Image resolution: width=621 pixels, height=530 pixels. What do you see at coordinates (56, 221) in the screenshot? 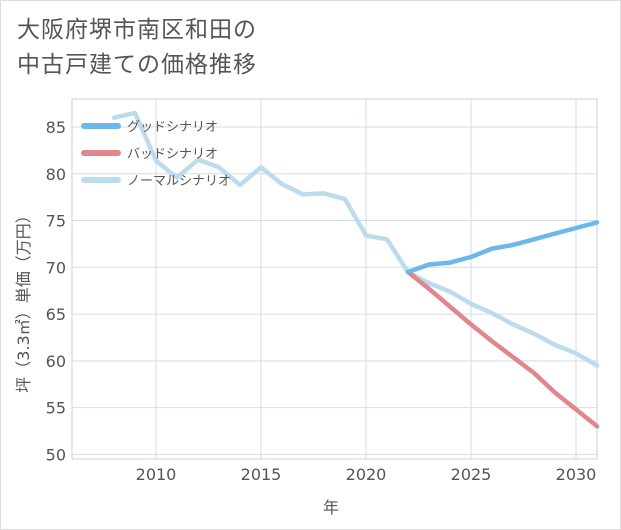
I see `y-tick-label: 75` at bounding box center [56, 221].